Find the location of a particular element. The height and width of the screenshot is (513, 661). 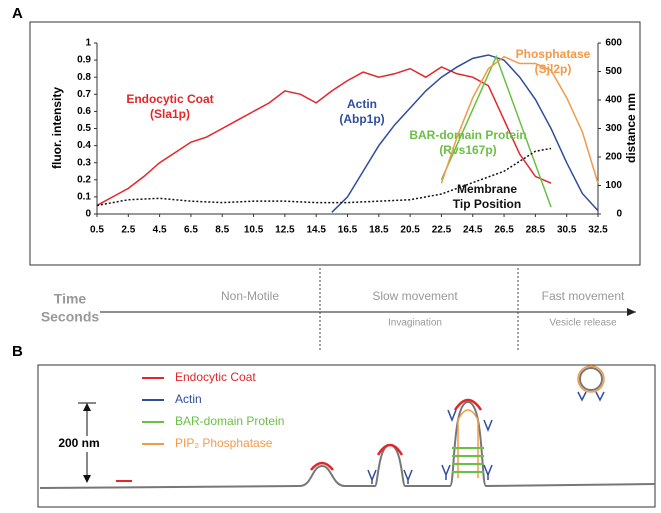

series-label: (Sla1p) is located at coordinates (170, 114).